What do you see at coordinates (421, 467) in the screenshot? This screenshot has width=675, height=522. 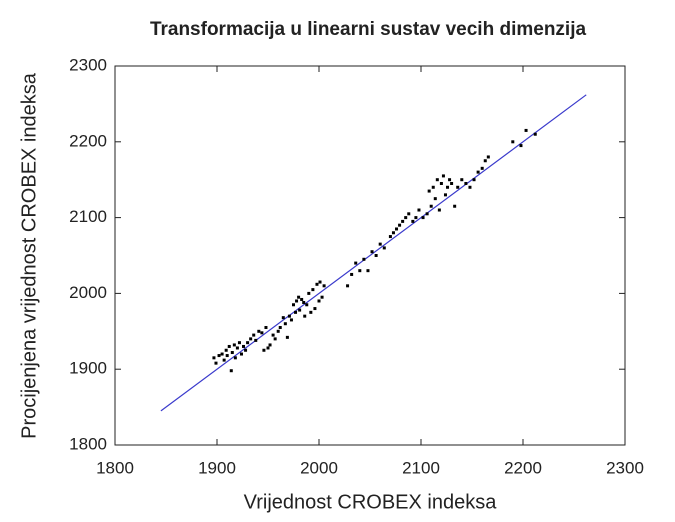 I see `x-tick-label: 2100` at bounding box center [421, 467].